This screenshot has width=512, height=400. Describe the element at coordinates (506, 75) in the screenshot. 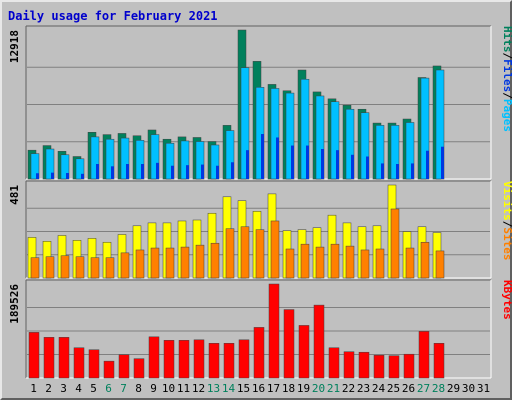

I see `hits-legend-part: Files` at that location.